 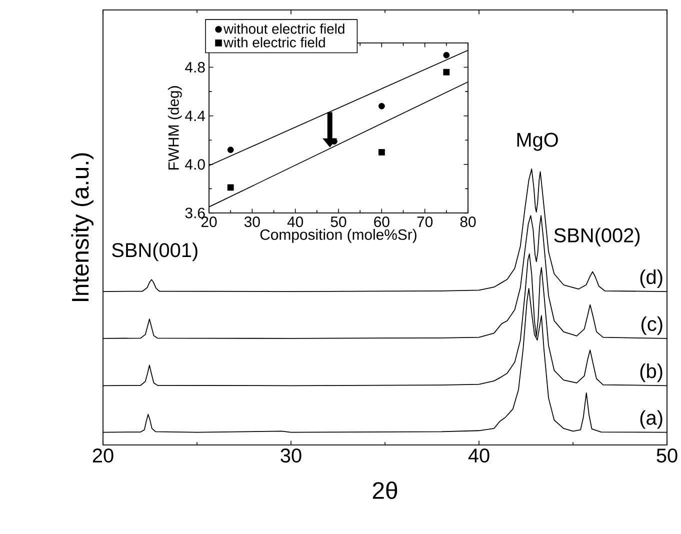 What do you see at coordinates (155, 252) in the screenshot?
I see `annotation: SBN(001)` at bounding box center [155, 252].